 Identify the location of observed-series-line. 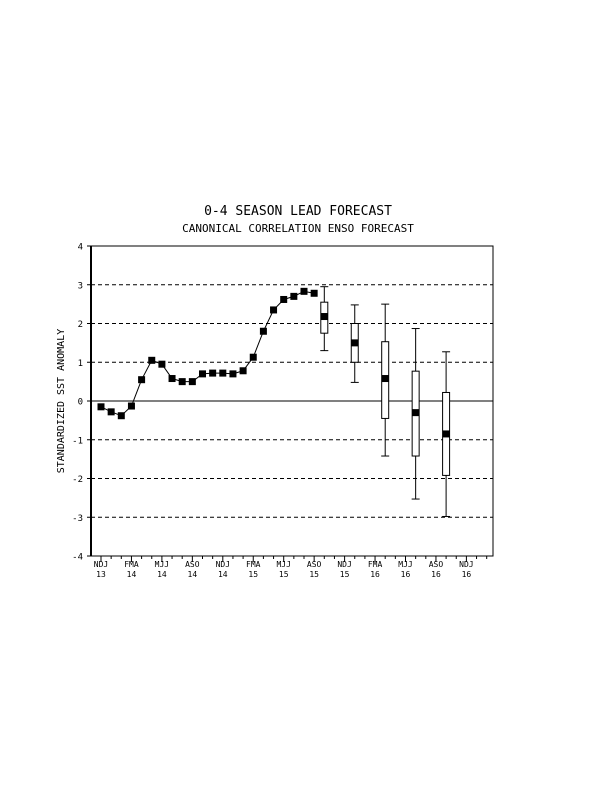
(207, 353).